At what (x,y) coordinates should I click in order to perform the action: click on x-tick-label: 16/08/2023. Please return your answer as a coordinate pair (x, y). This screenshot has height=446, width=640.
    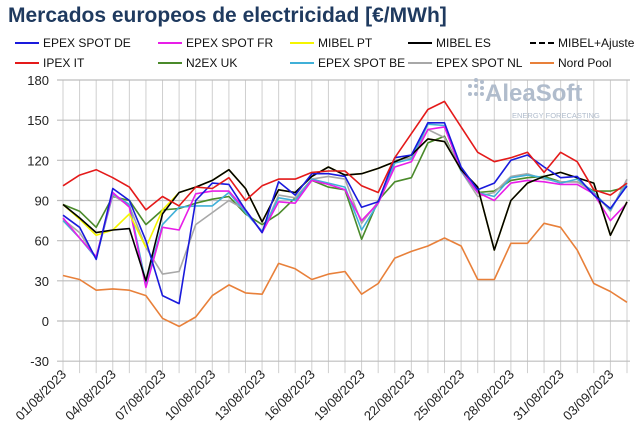
    Looking at the image, I should click on (289, 395).